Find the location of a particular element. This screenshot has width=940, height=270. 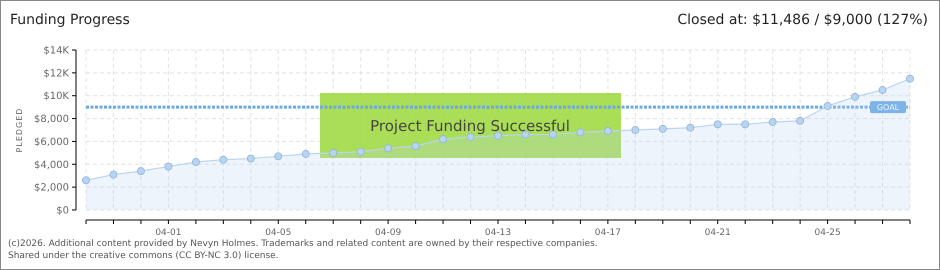

y-tick-label: $12K is located at coordinates (56, 74).